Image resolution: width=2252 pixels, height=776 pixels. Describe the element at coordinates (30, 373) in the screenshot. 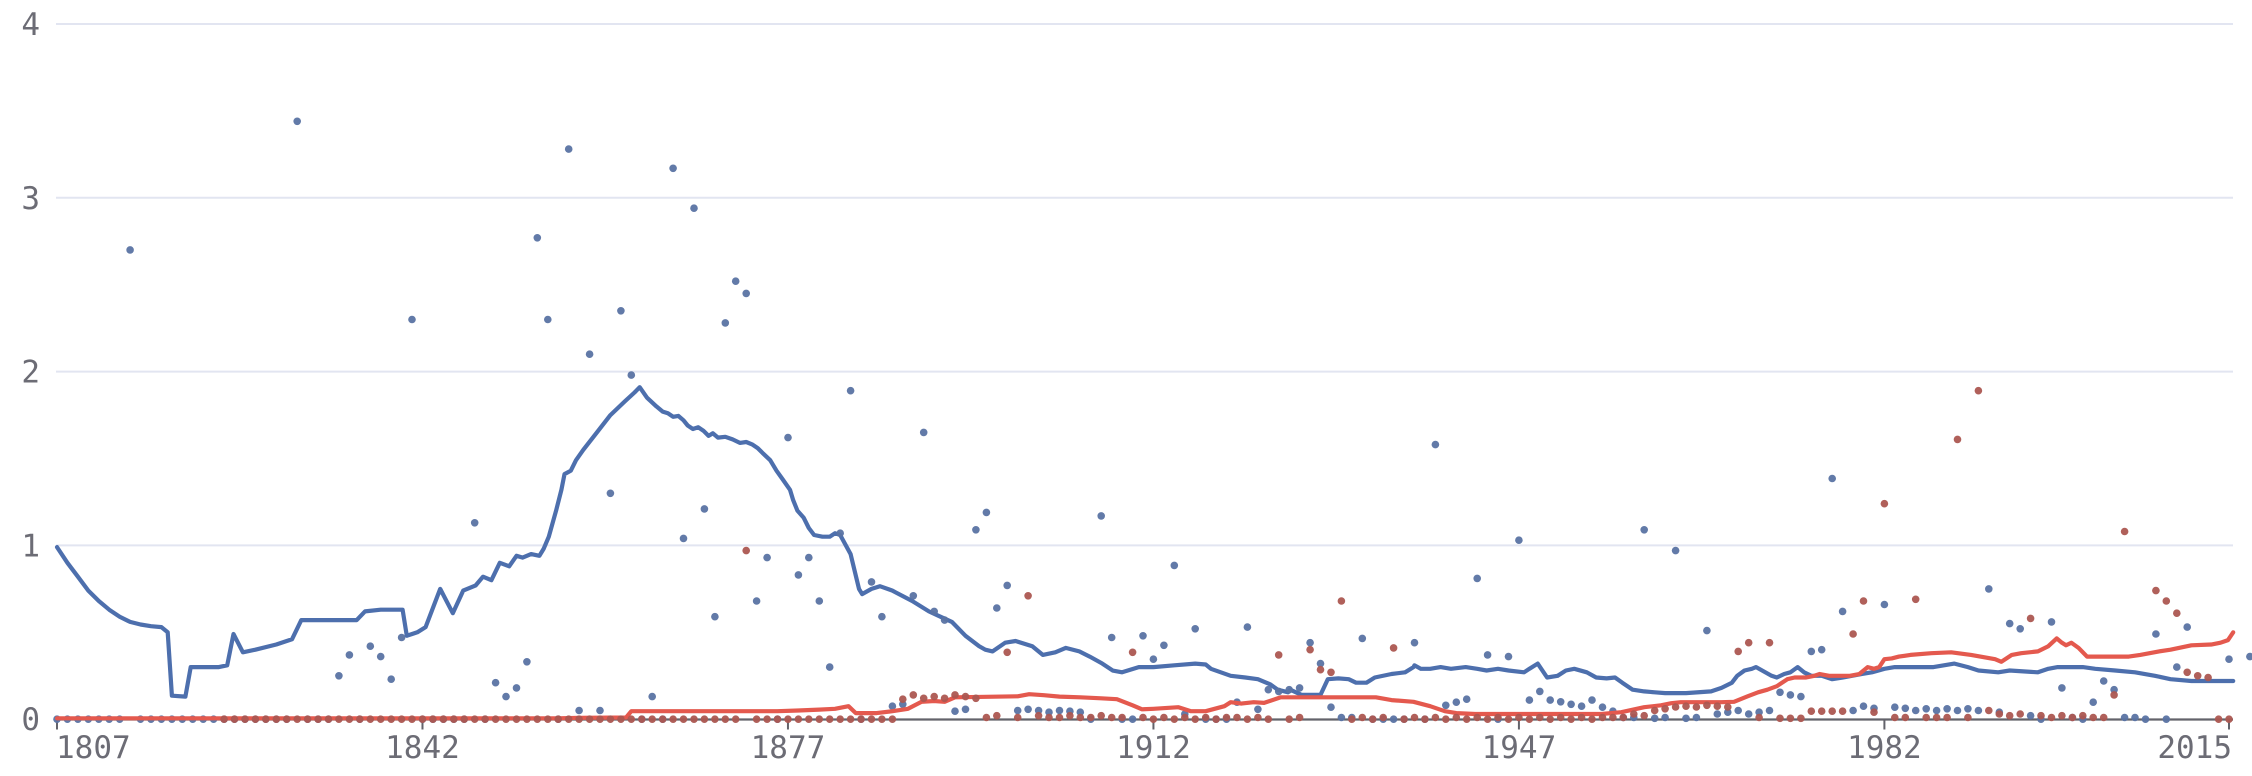

I see `y-tick-label: 2` at that location.